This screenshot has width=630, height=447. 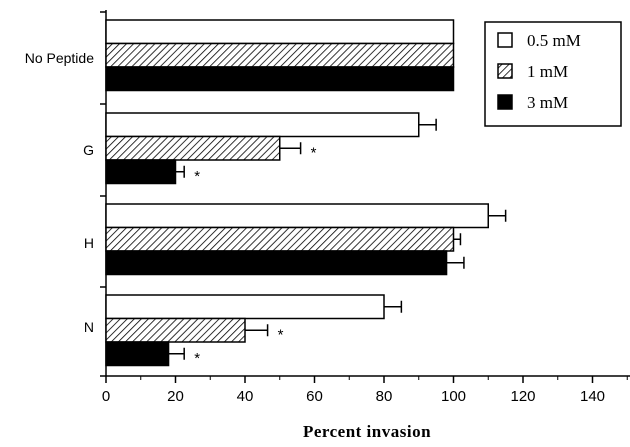 I want to click on legend-label: 0.5 mM, so click(x=554, y=40).